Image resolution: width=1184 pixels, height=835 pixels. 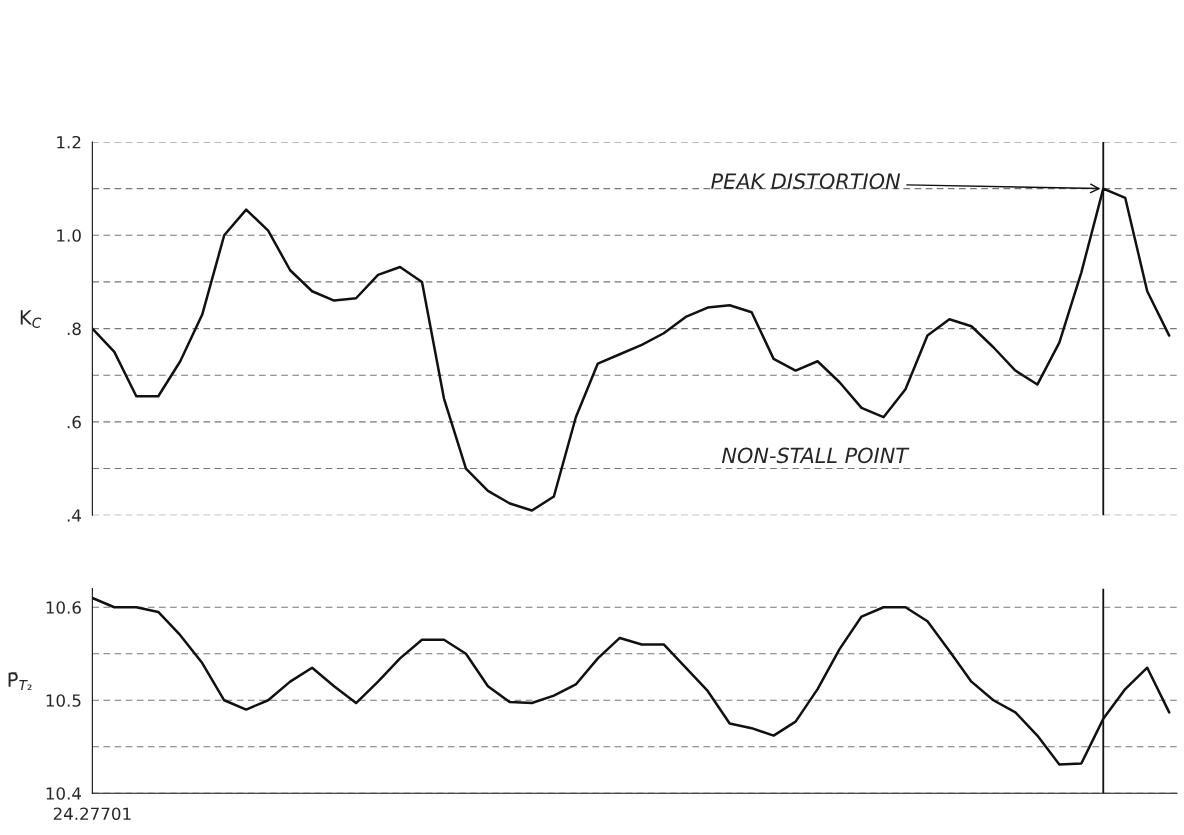 What do you see at coordinates (74, 329) in the screenshot?
I see `y-tick-label: .8` at bounding box center [74, 329].